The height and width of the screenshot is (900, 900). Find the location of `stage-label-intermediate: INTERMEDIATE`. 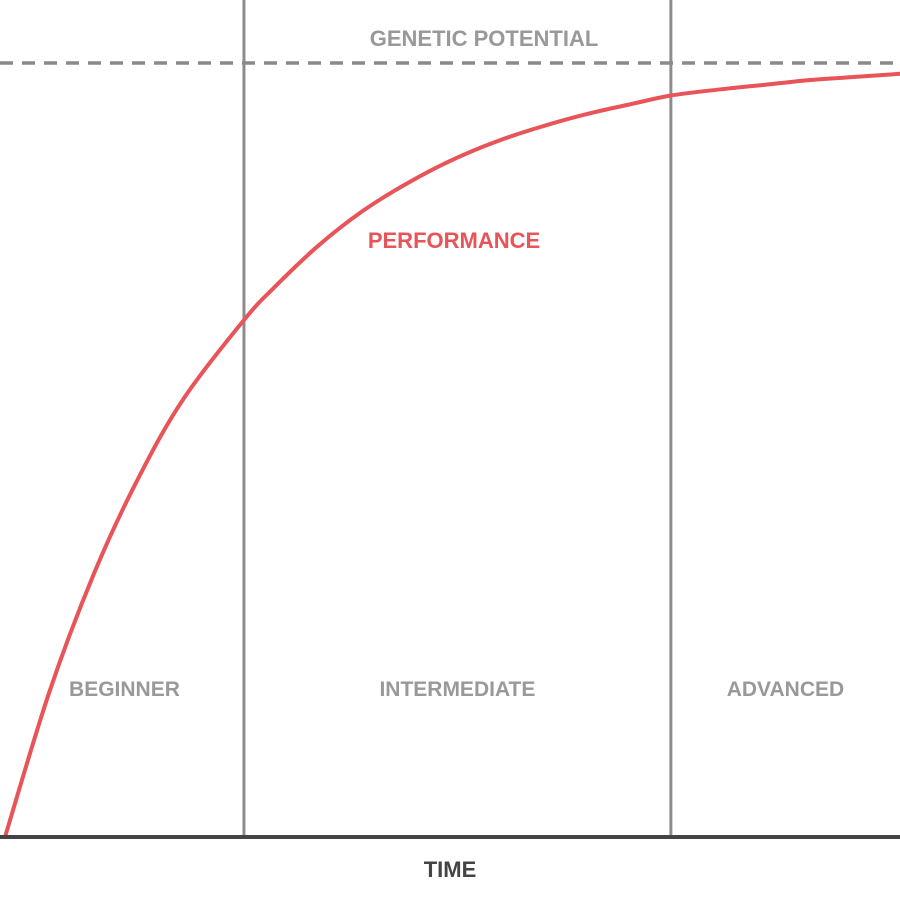

stage-label-intermediate: INTERMEDIATE is located at coordinates (457, 689).